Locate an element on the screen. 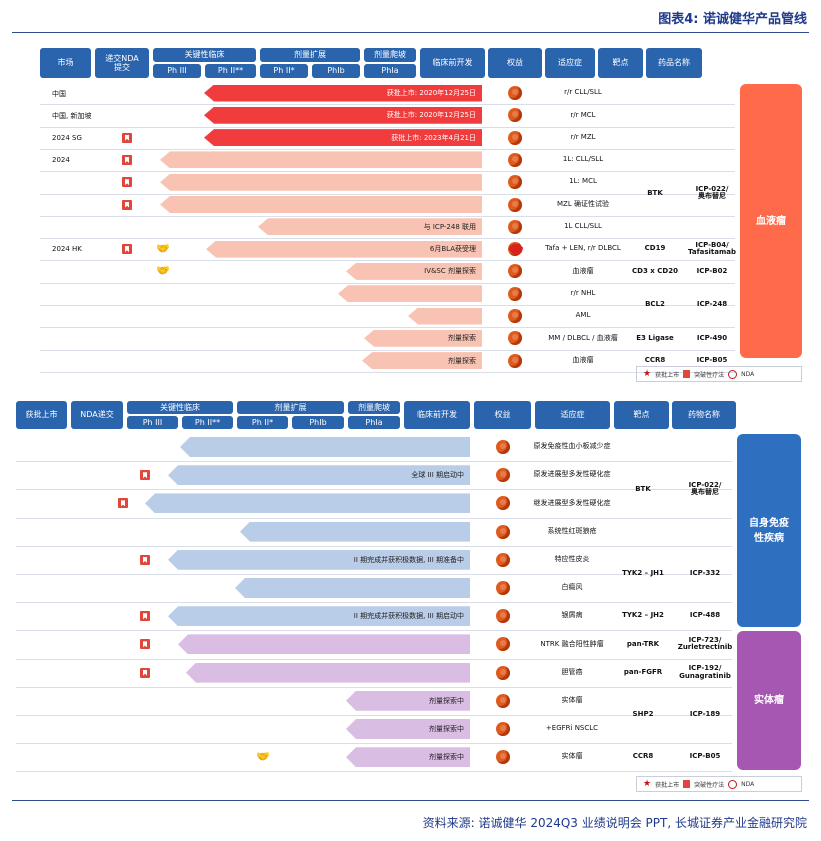 The width and height of the screenshot is (821, 841). indication-cell: 白癜风 is located at coordinates (572, 587).